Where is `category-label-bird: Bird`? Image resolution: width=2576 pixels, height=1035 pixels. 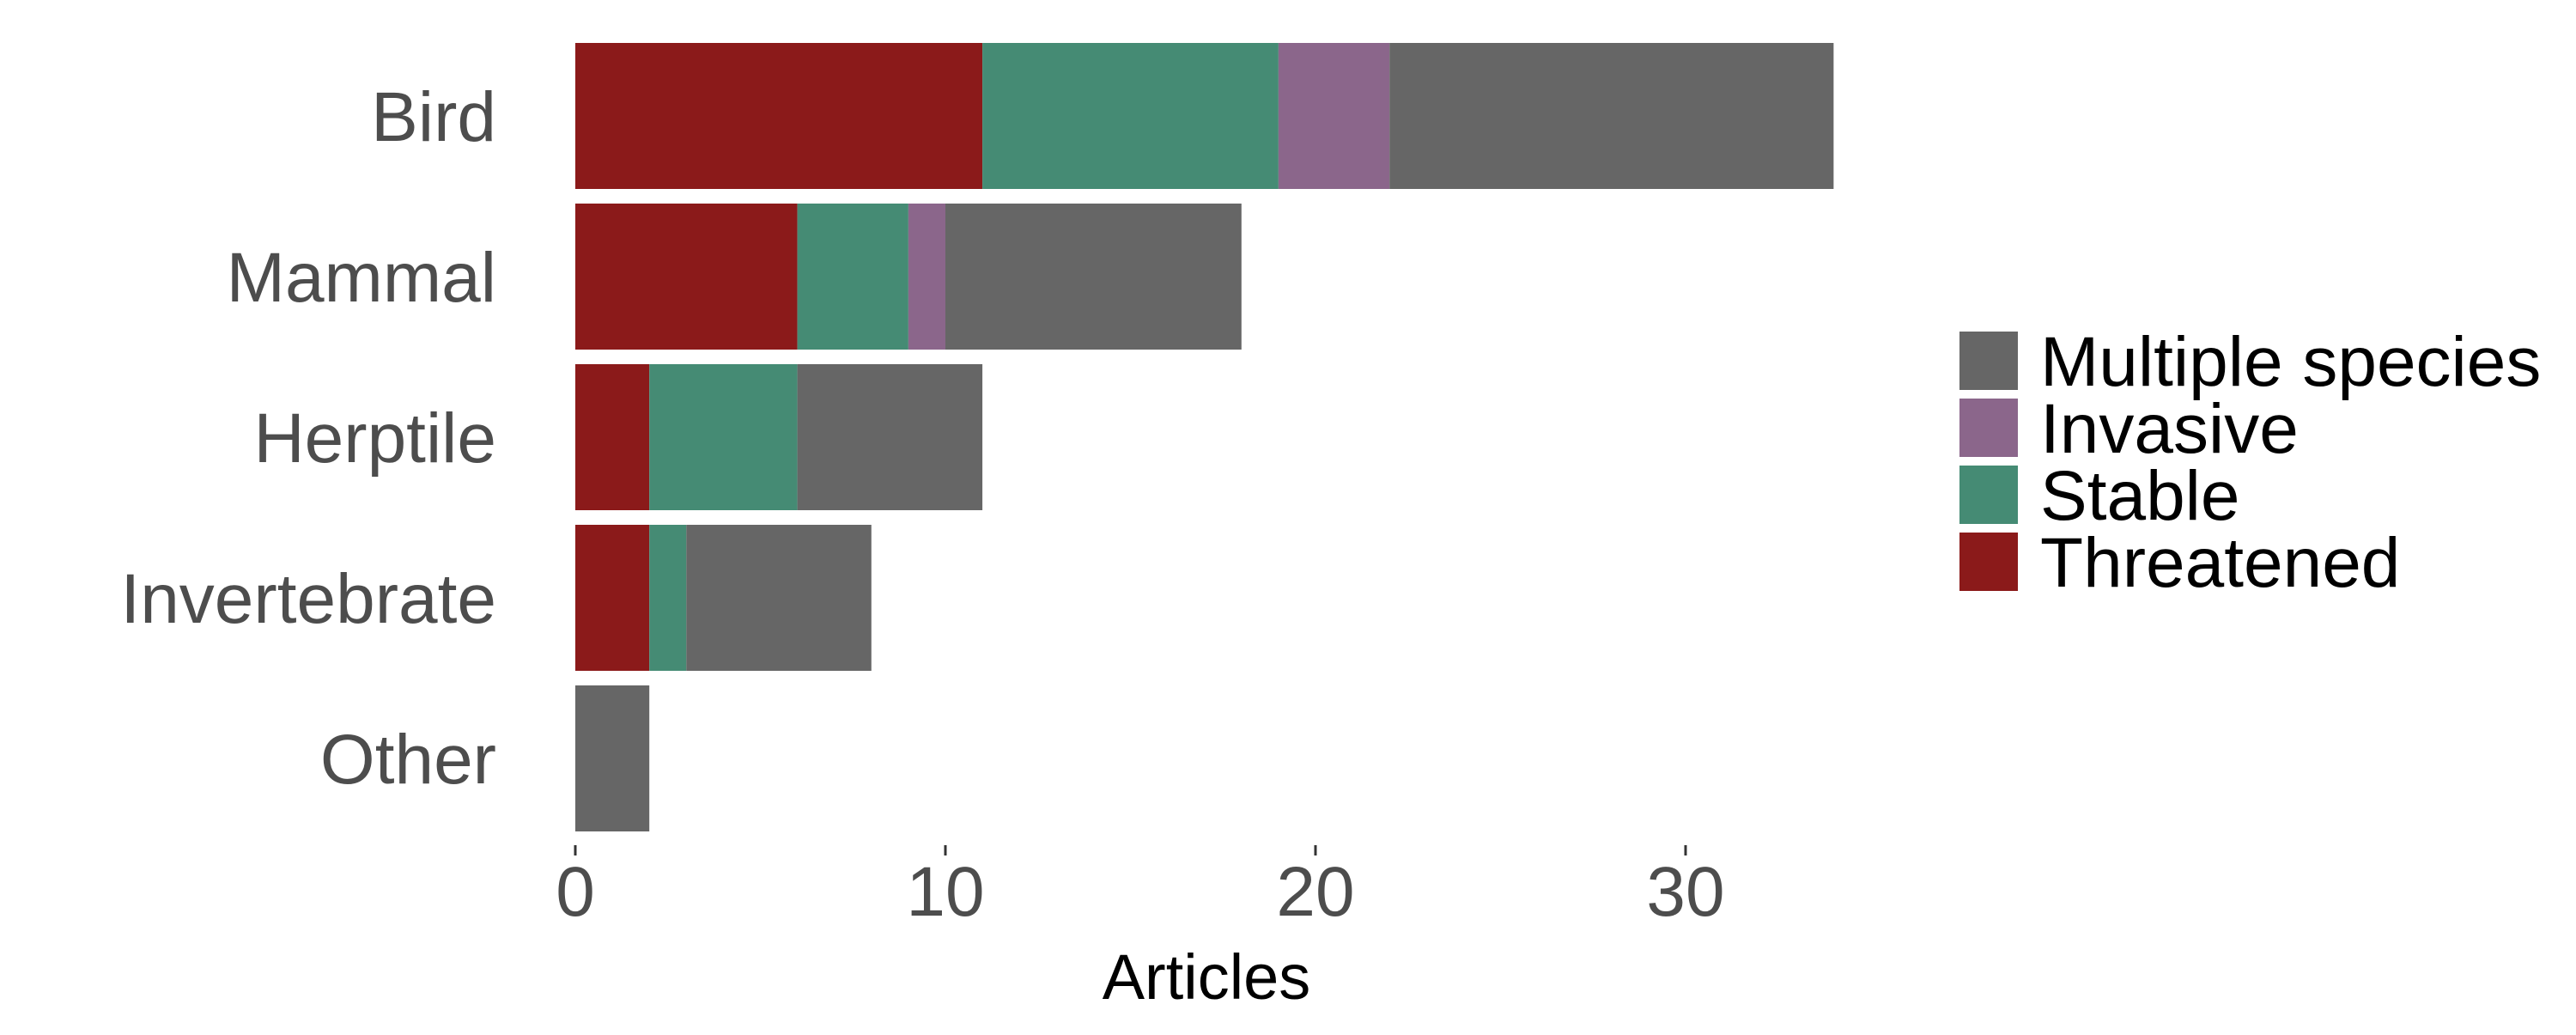 category-label-bird: Bird is located at coordinates (433, 117).